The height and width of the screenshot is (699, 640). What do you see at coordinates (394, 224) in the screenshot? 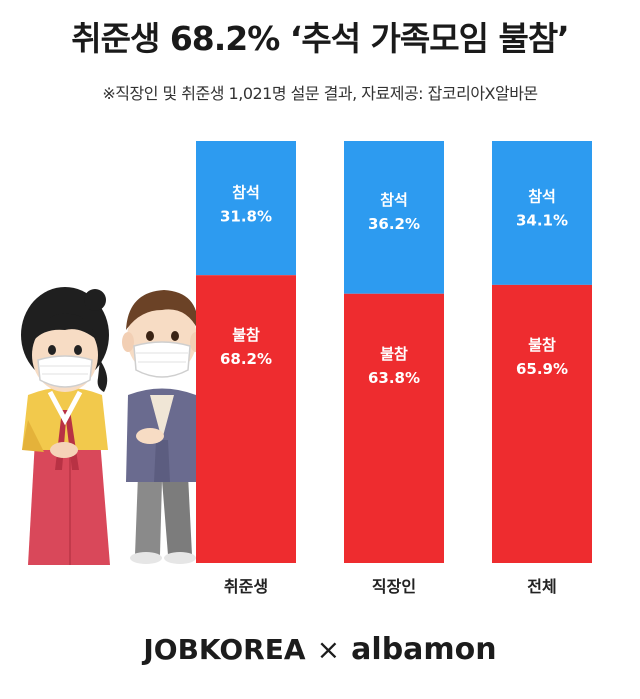
I see `data-label-attend-1: 36.2%` at bounding box center [394, 224].